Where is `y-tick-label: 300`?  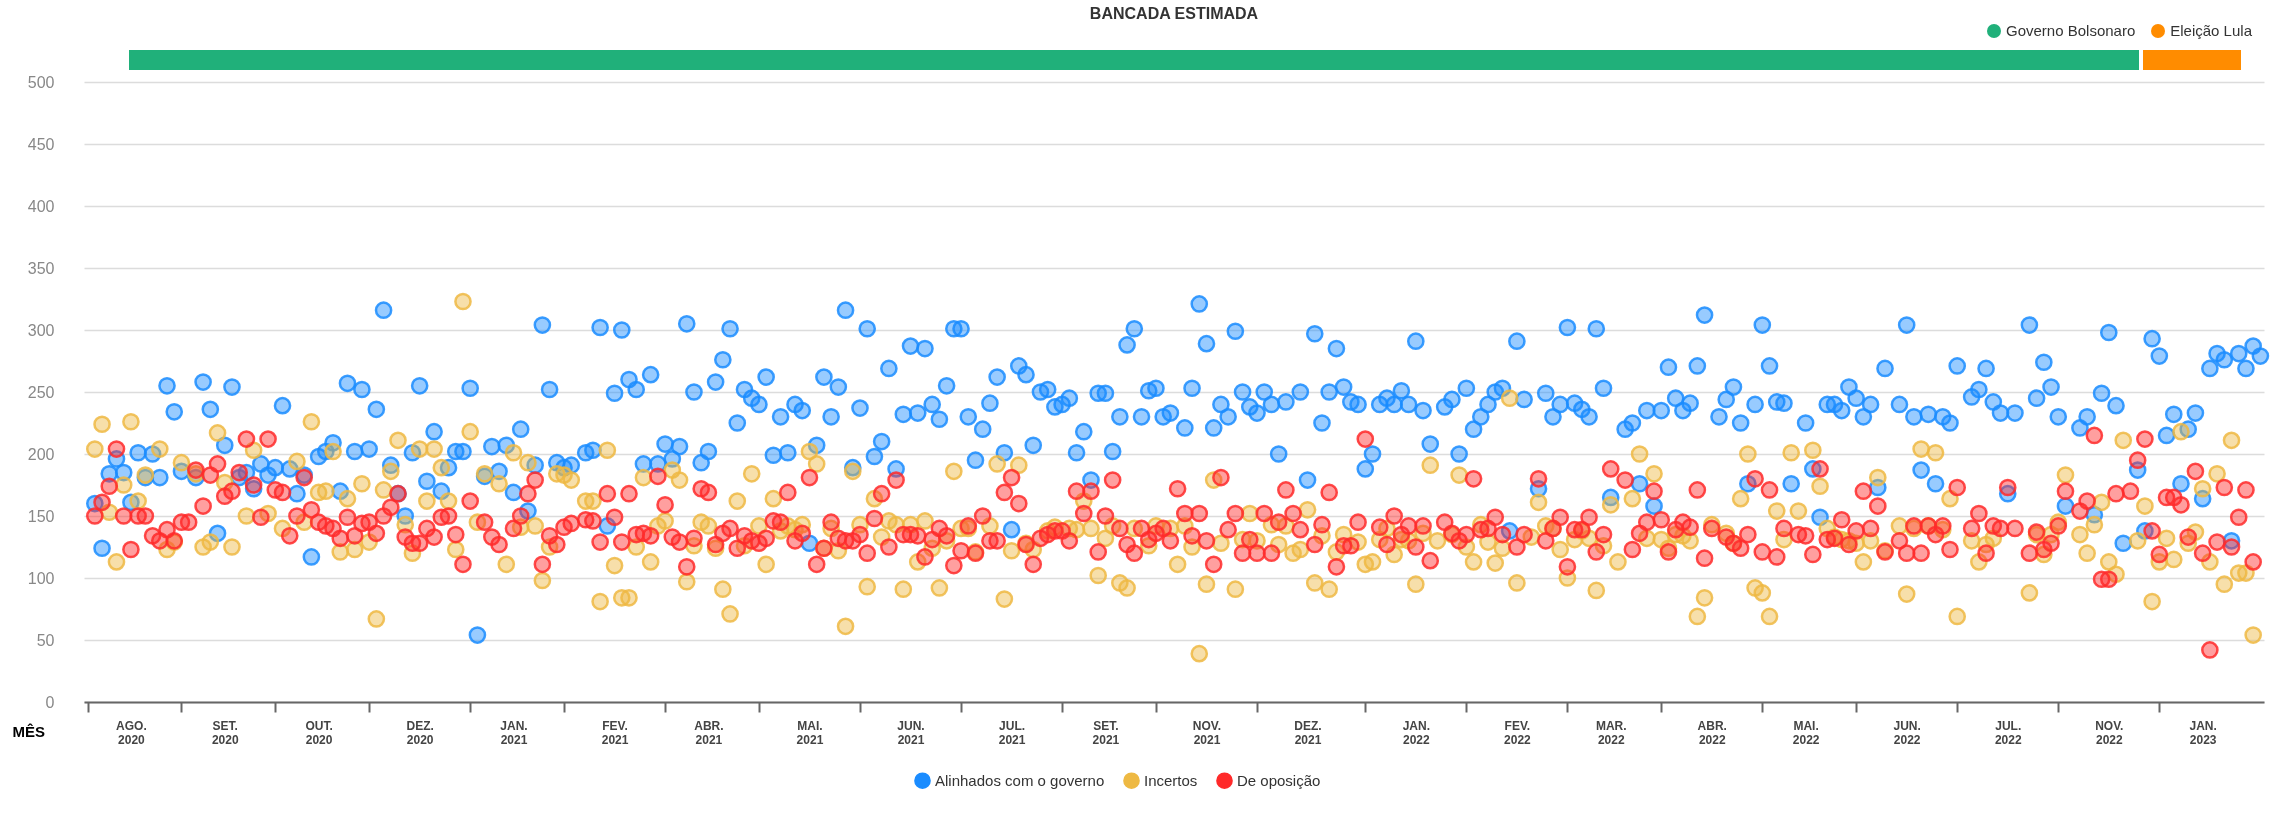
y-tick-label: 300 is located at coordinates (41, 330).